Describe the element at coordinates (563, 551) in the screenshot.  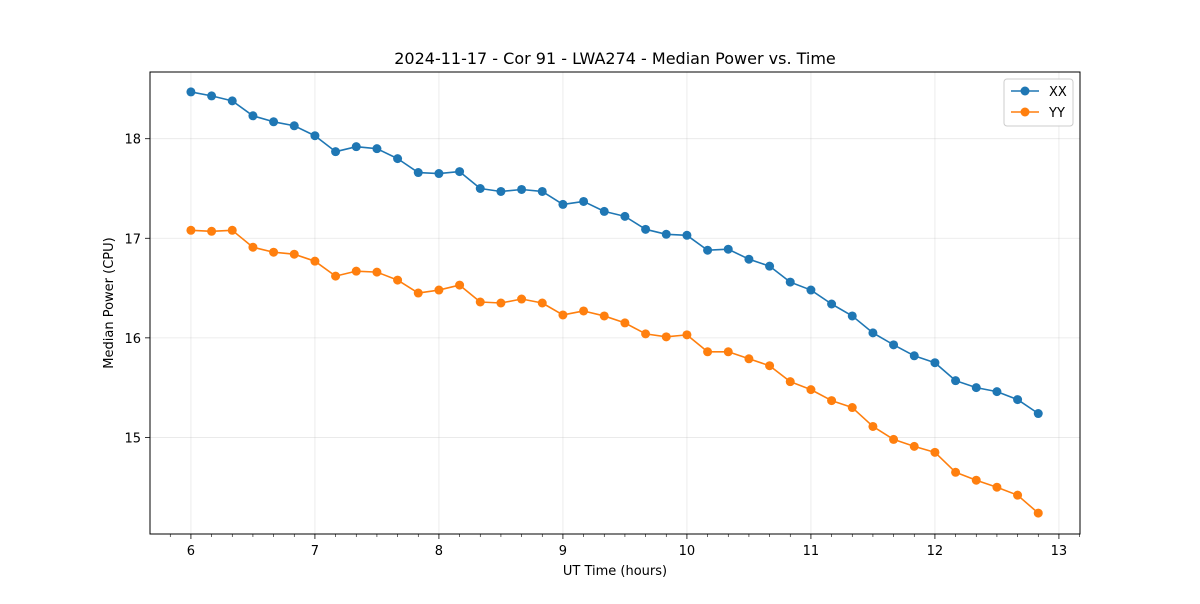
I see `x-tick-label: 9` at that location.